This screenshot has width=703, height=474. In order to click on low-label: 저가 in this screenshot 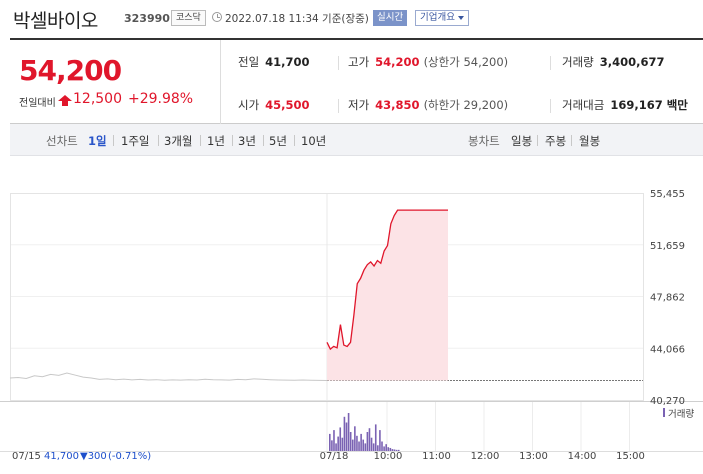, I will do `click(359, 105)`.